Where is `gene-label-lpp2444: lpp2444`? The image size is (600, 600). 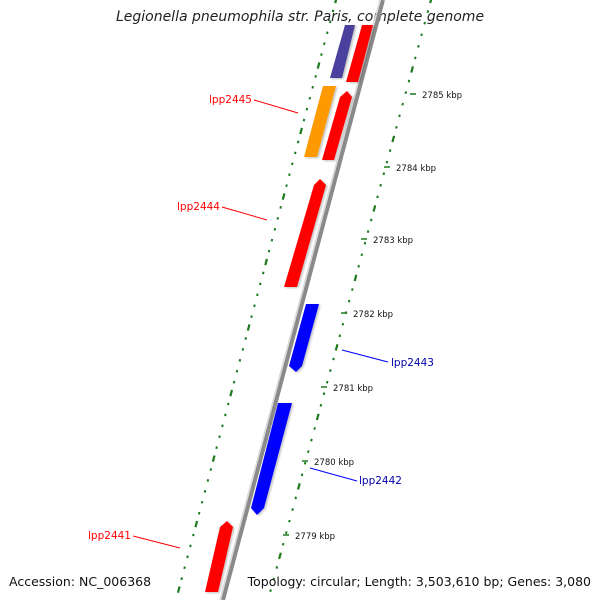 gene-label-lpp2444: lpp2444 is located at coordinates (198, 207).